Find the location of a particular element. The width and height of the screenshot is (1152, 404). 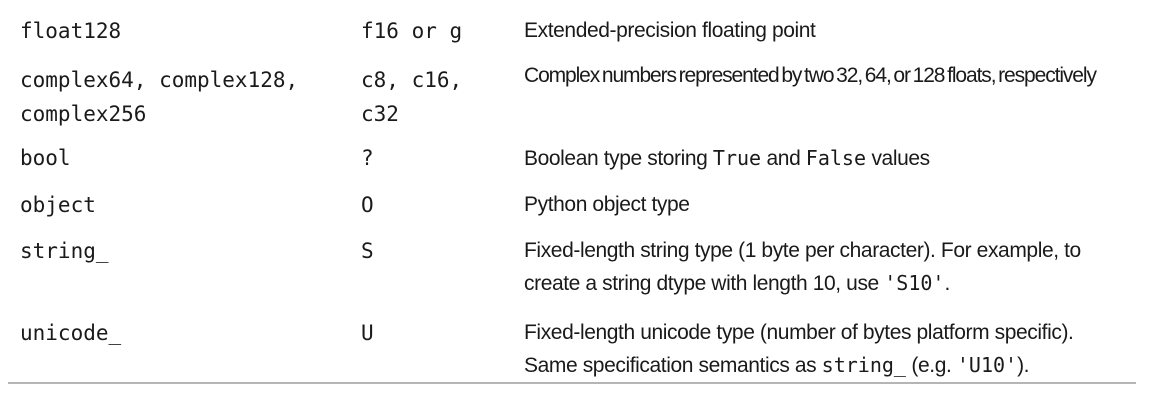

type-cell: string_ is located at coordinates (64, 251).